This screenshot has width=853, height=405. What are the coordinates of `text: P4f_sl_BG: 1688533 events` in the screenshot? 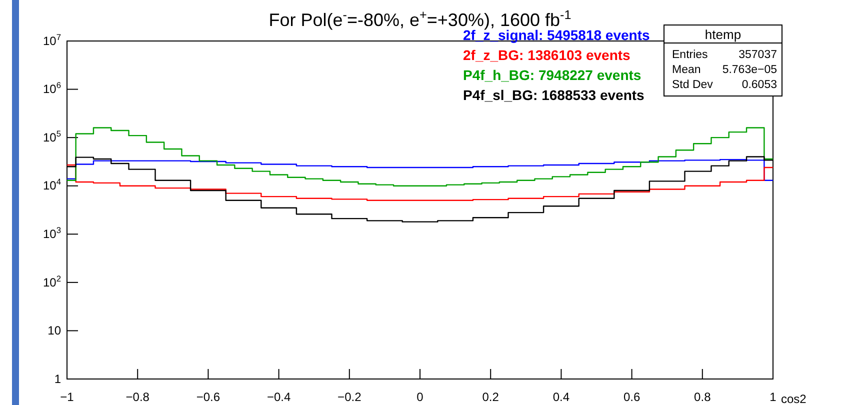 It's located at (554, 95).